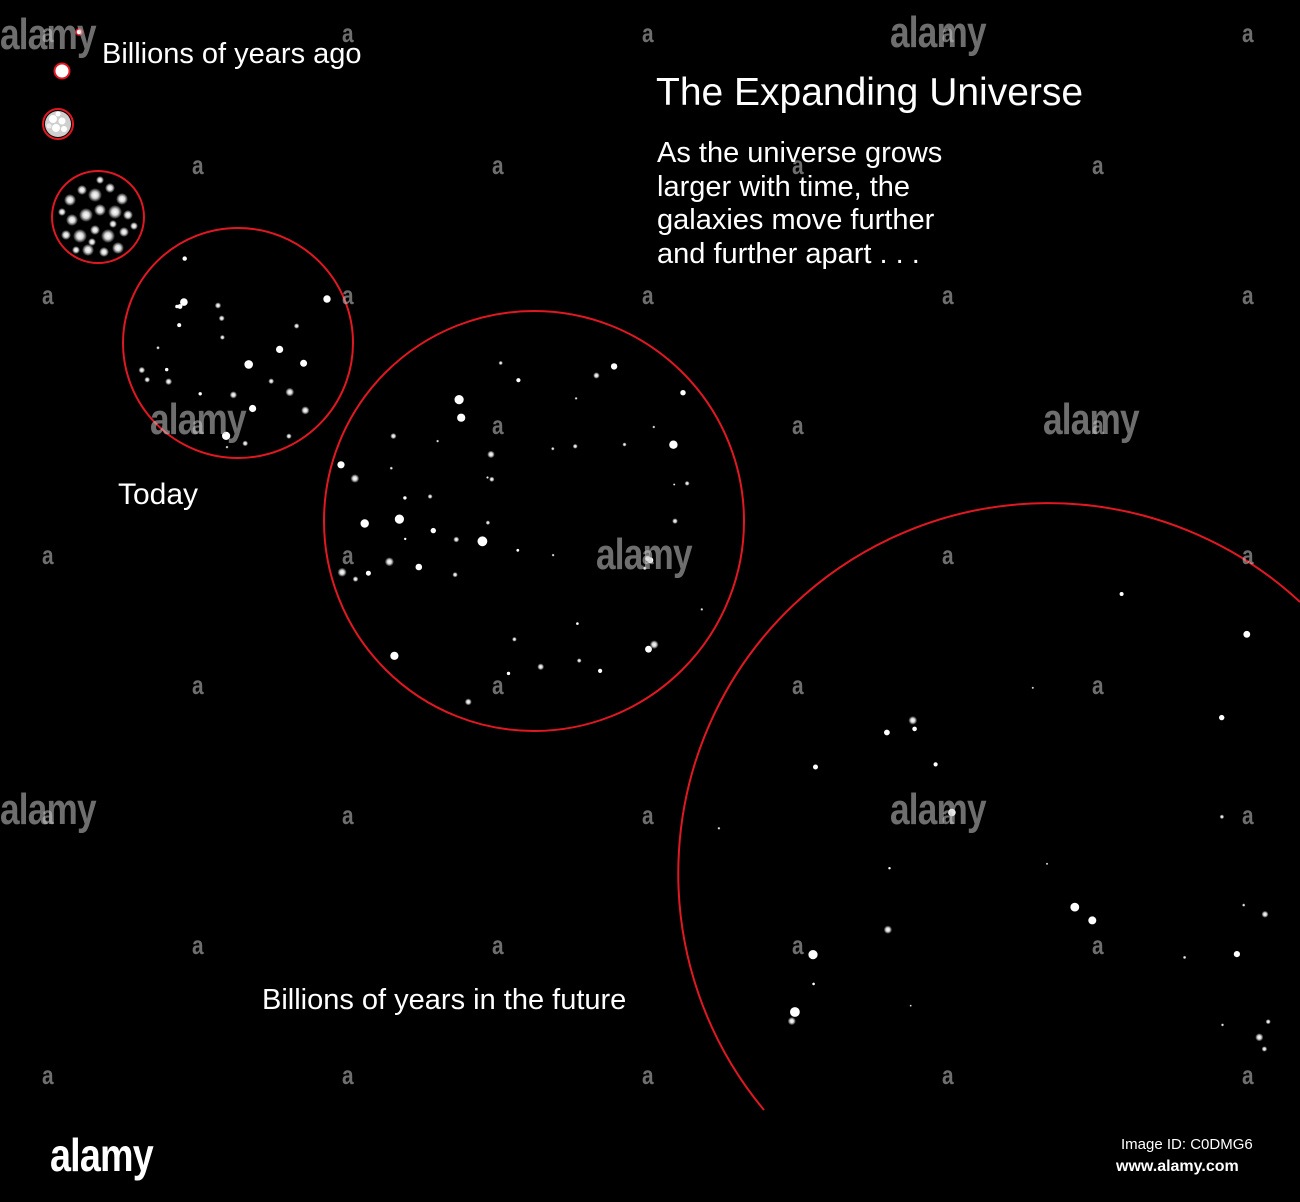 Image resolution: width=1300 pixels, height=1202 pixels. I want to click on past-label: Billions of years ago, so click(232, 54).